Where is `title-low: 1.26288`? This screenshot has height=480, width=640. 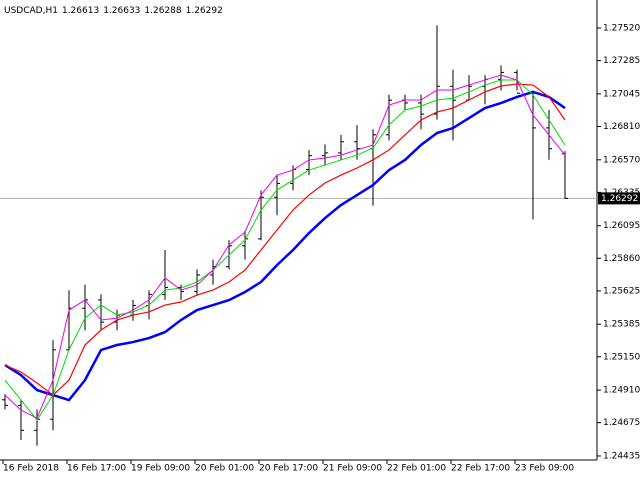 title-low: 1.26288 is located at coordinates (162, 11).